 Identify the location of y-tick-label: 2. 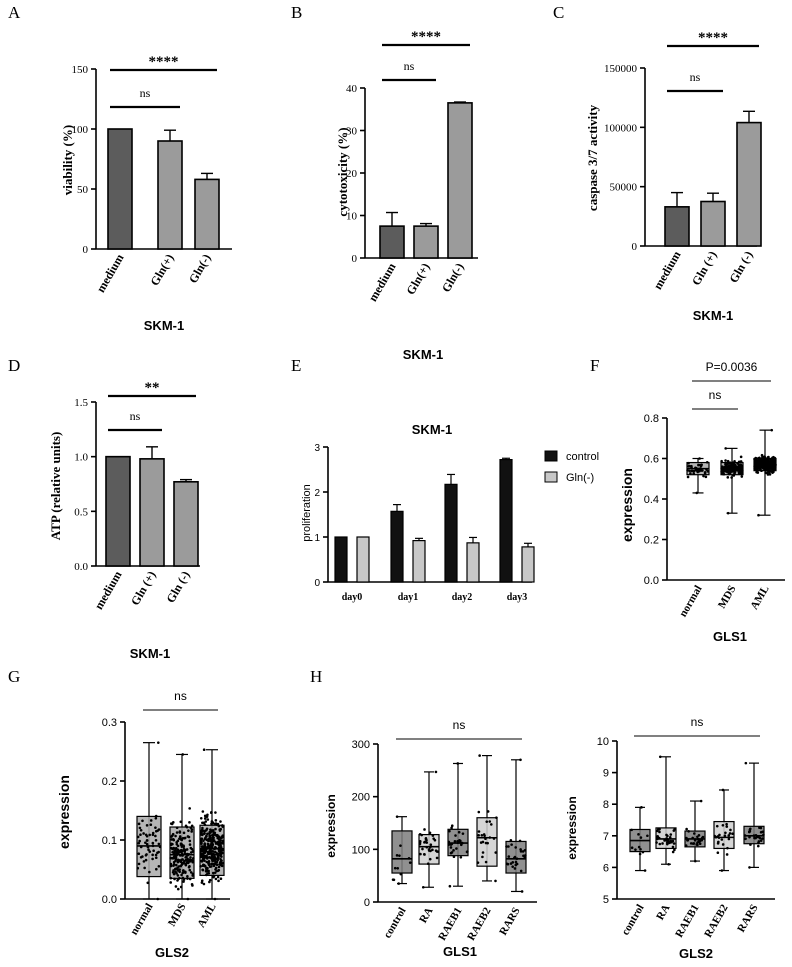
(317, 493).